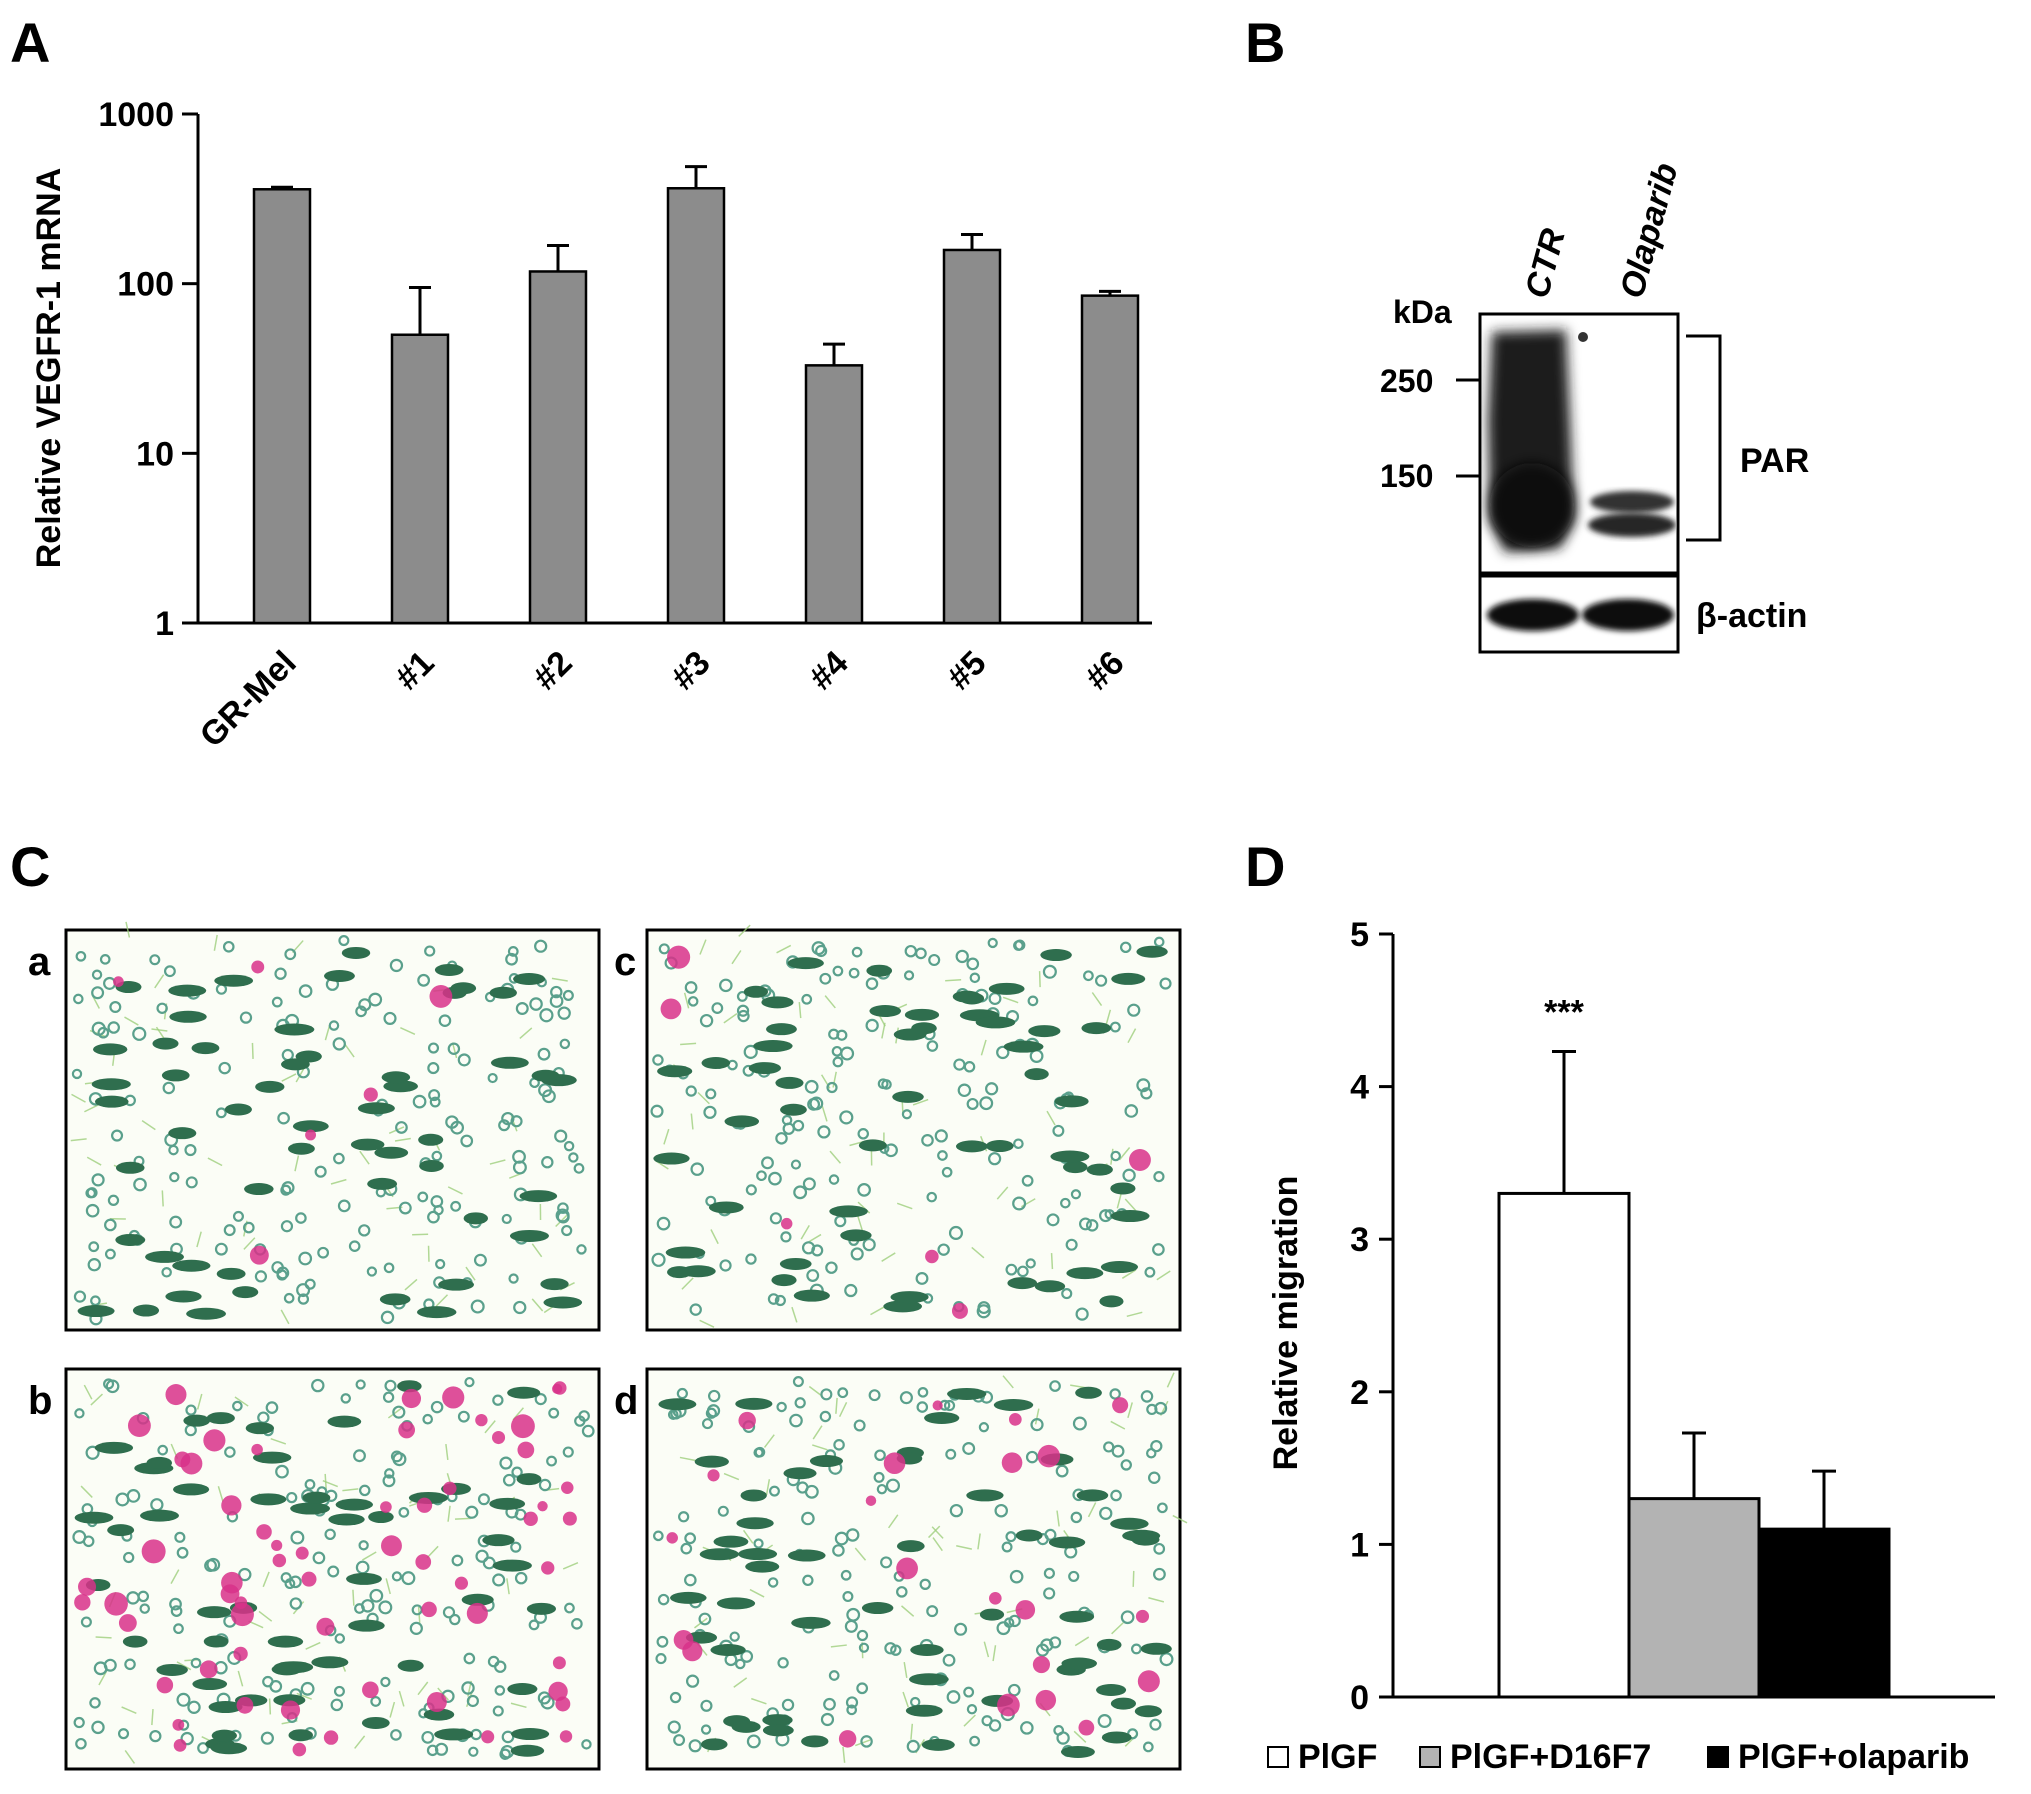  I want to click on blot-lane-olaparib: Olaparib, so click(1649, 230).